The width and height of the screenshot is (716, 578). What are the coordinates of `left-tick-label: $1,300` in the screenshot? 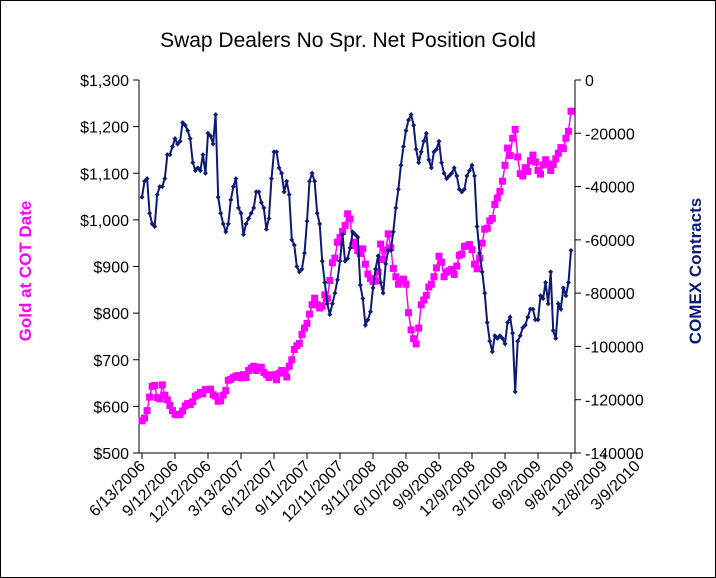 It's located at (104, 81).